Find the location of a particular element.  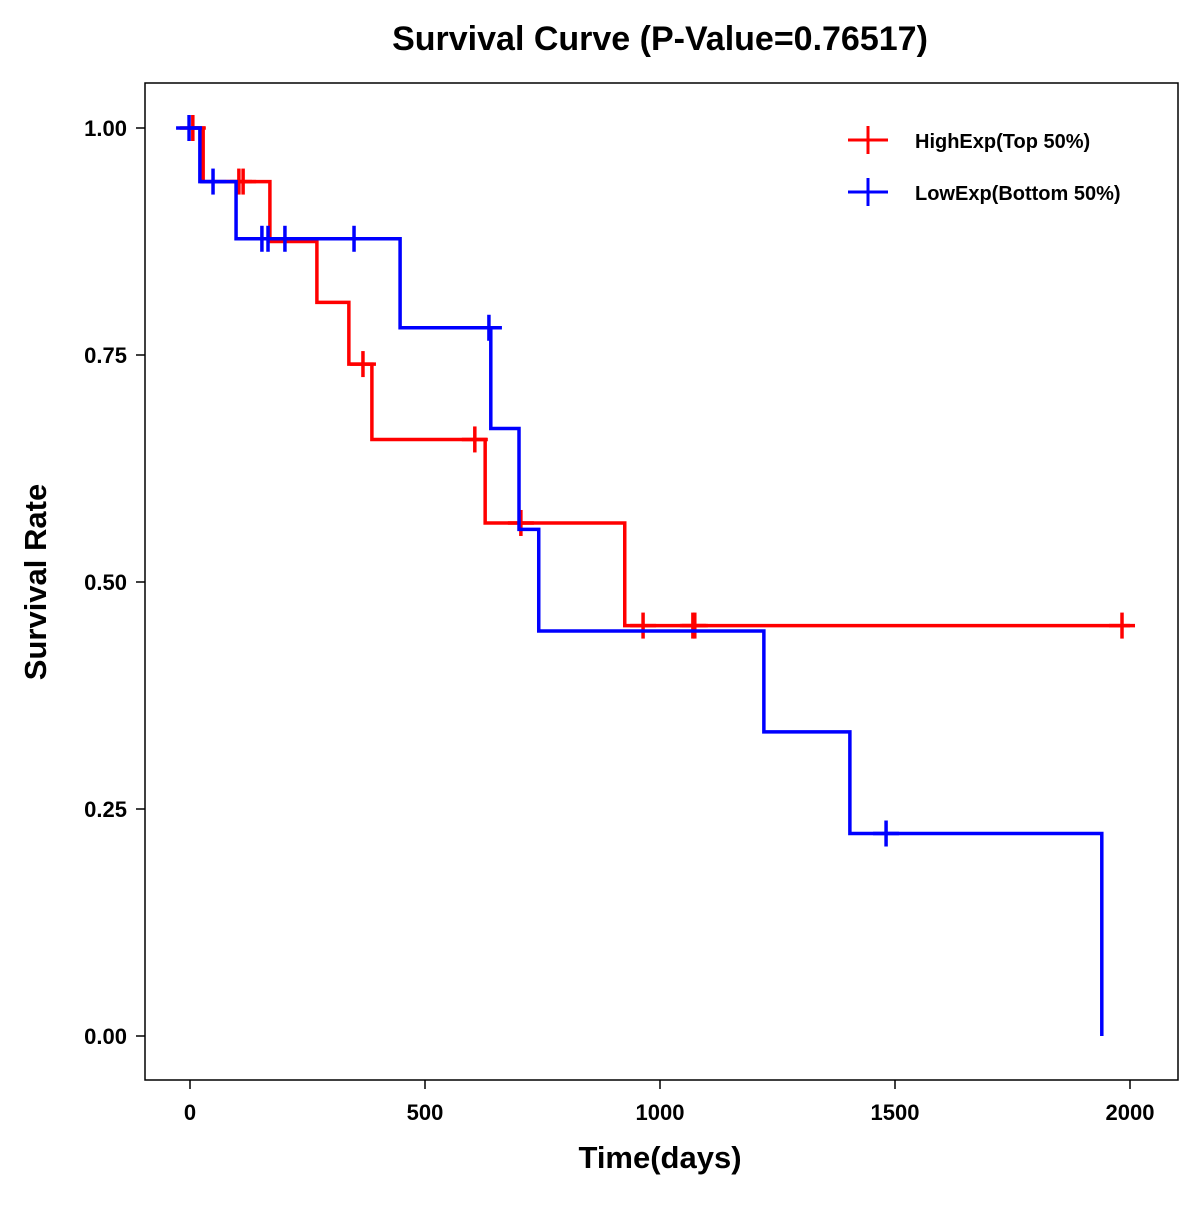

y-tick-label: 0.00 is located at coordinates (105, 1036).